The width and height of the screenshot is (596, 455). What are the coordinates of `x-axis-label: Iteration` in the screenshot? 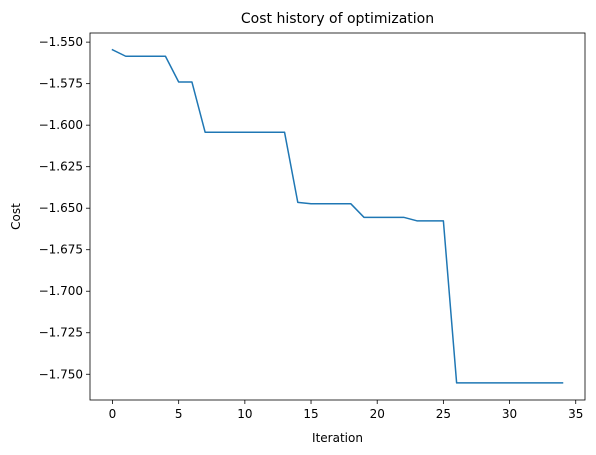 It's located at (337, 438).